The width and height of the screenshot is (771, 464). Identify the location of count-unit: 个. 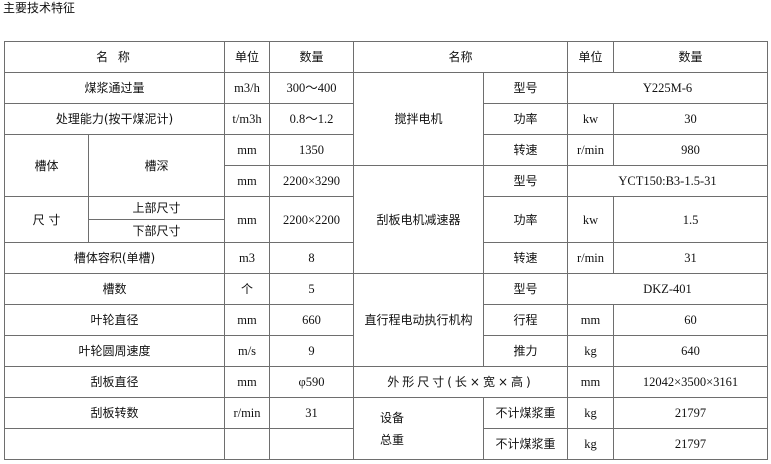
(247, 289).